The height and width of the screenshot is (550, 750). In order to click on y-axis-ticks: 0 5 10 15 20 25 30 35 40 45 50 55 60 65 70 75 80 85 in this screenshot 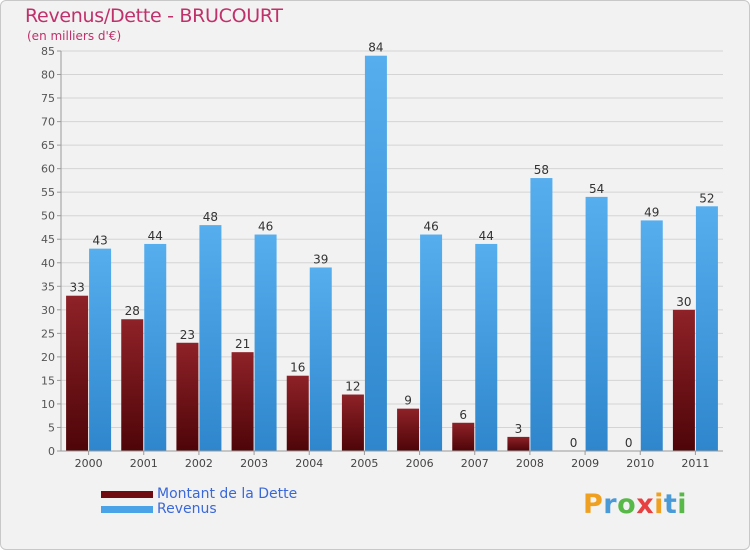, I will do `click(51, 251)`.